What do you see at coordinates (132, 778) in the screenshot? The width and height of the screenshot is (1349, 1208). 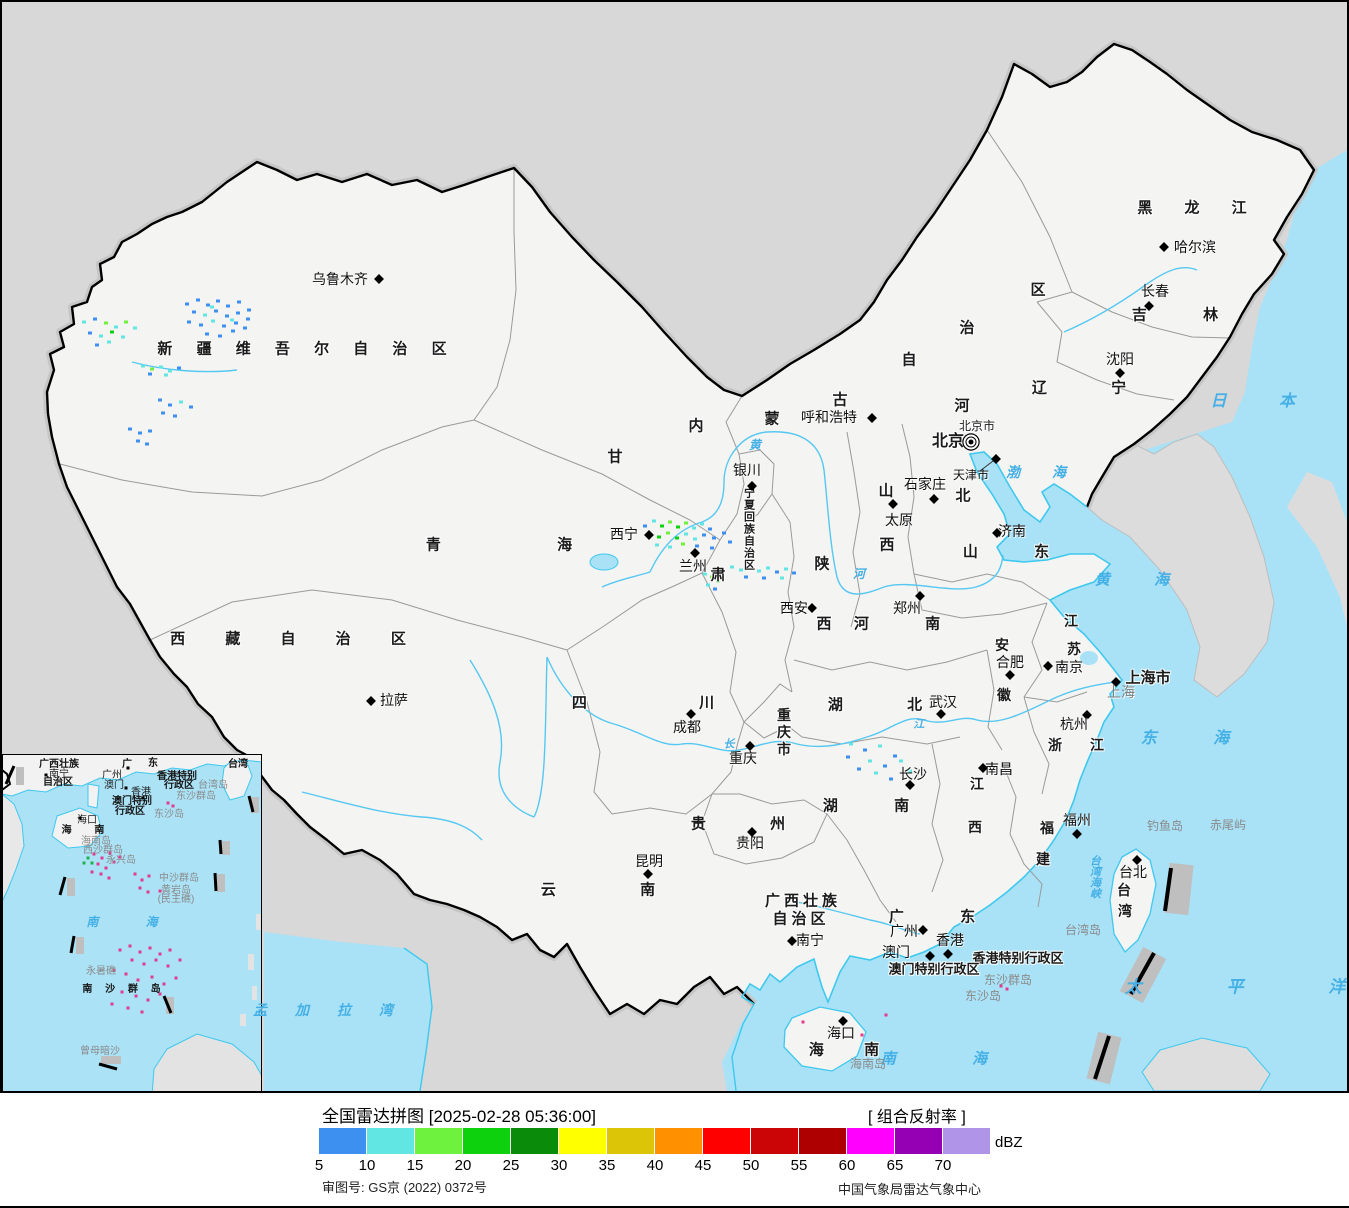 I see `inset-mainland-coast` at bounding box center [132, 778].